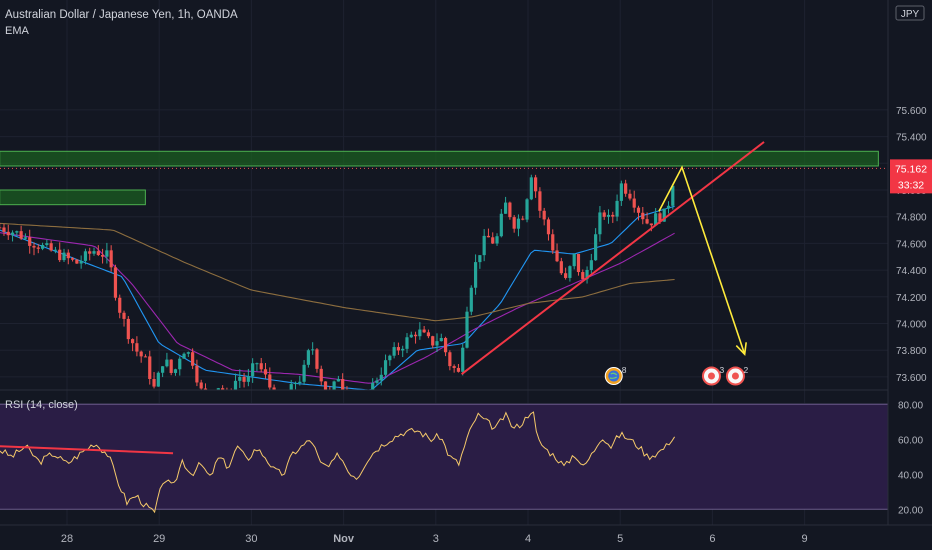 The width and height of the screenshot is (932, 550). Describe the element at coordinates (615, 375) in the screenshot. I see `globe-event-icon: 8` at that location.